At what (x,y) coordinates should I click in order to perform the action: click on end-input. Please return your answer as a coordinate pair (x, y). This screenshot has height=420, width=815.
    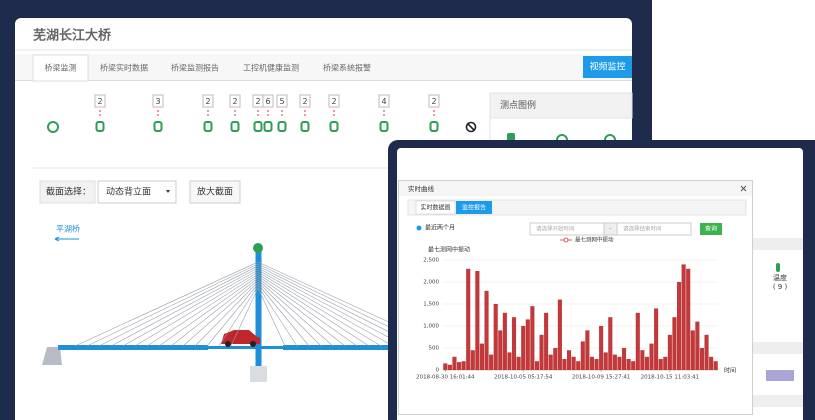
    Looking at the image, I should click on (654, 229).